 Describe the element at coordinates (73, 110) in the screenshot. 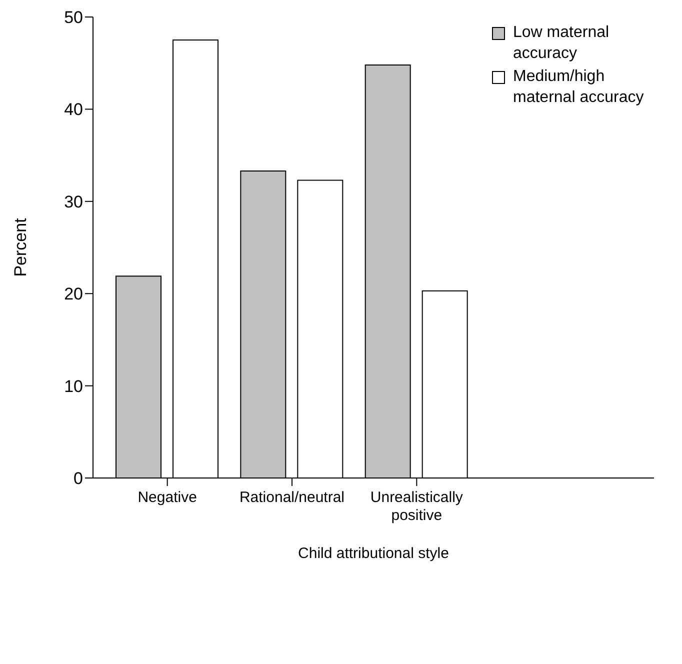

I see `y-tick-label: 40` at that location.